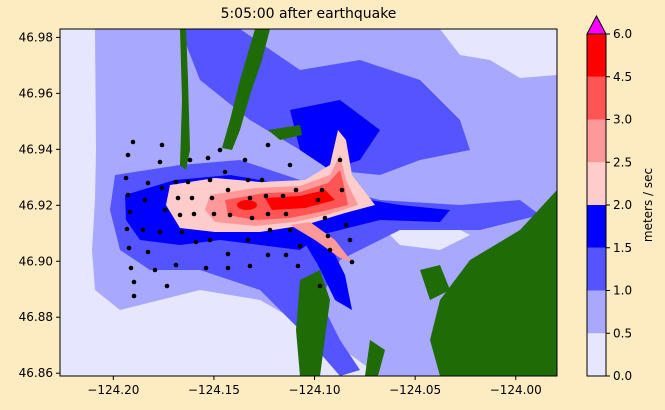  Describe the element at coordinates (36, 261) in the screenshot. I see `y-tick-label: 46.90` at that location.